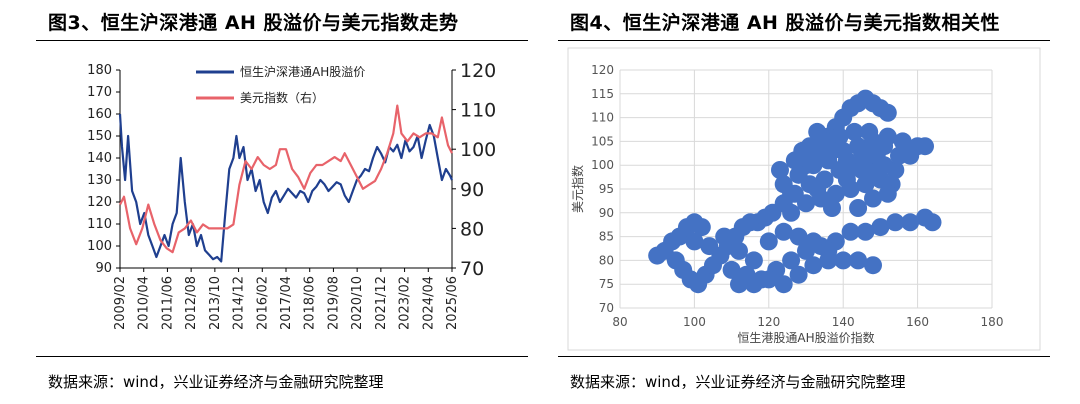 The image size is (1080, 404). What do you see at coordinates (602, 94) in the screenshot?
I see `y-tick-label: 115` at bounding box center [602, 94].